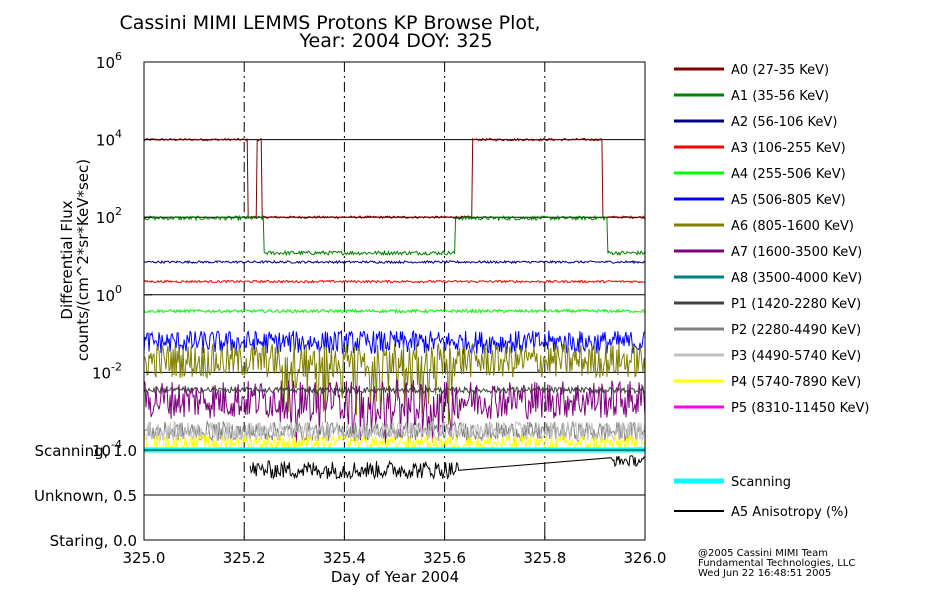 Image resolution: width=950 pixels, height=600 pixels. Describe the element at coordinates (764, 573) in the screenshot. I see `footer-timestamp: Wed Jun 22 16:48:51 2005` at that location.